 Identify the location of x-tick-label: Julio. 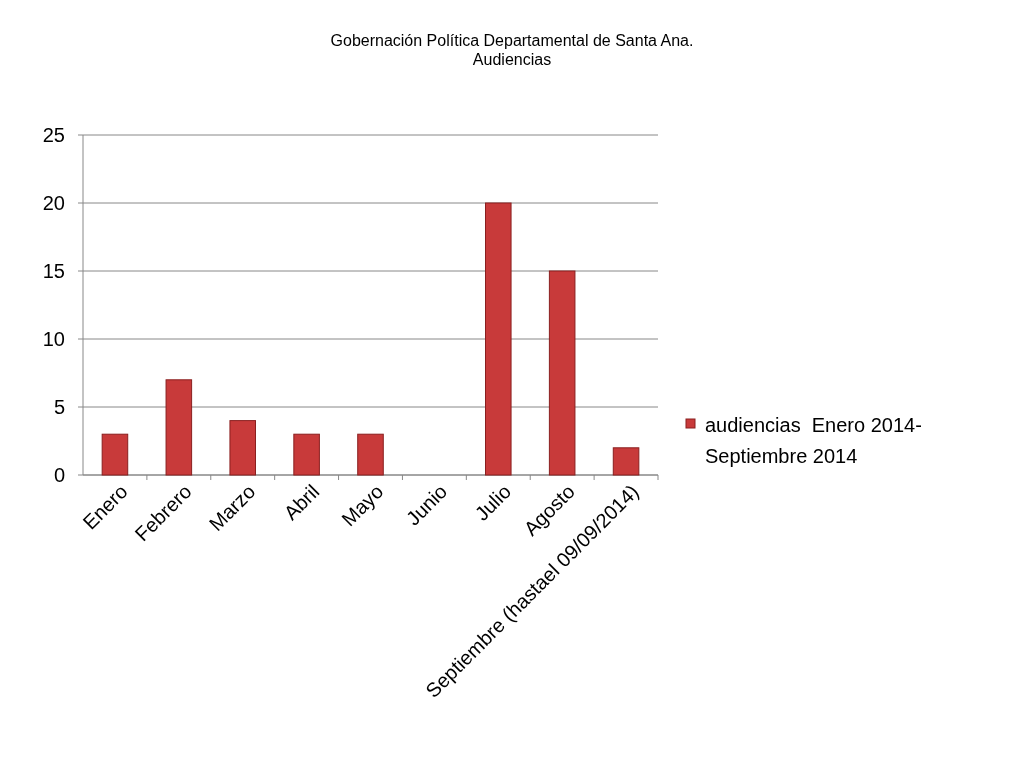
(493, 502).